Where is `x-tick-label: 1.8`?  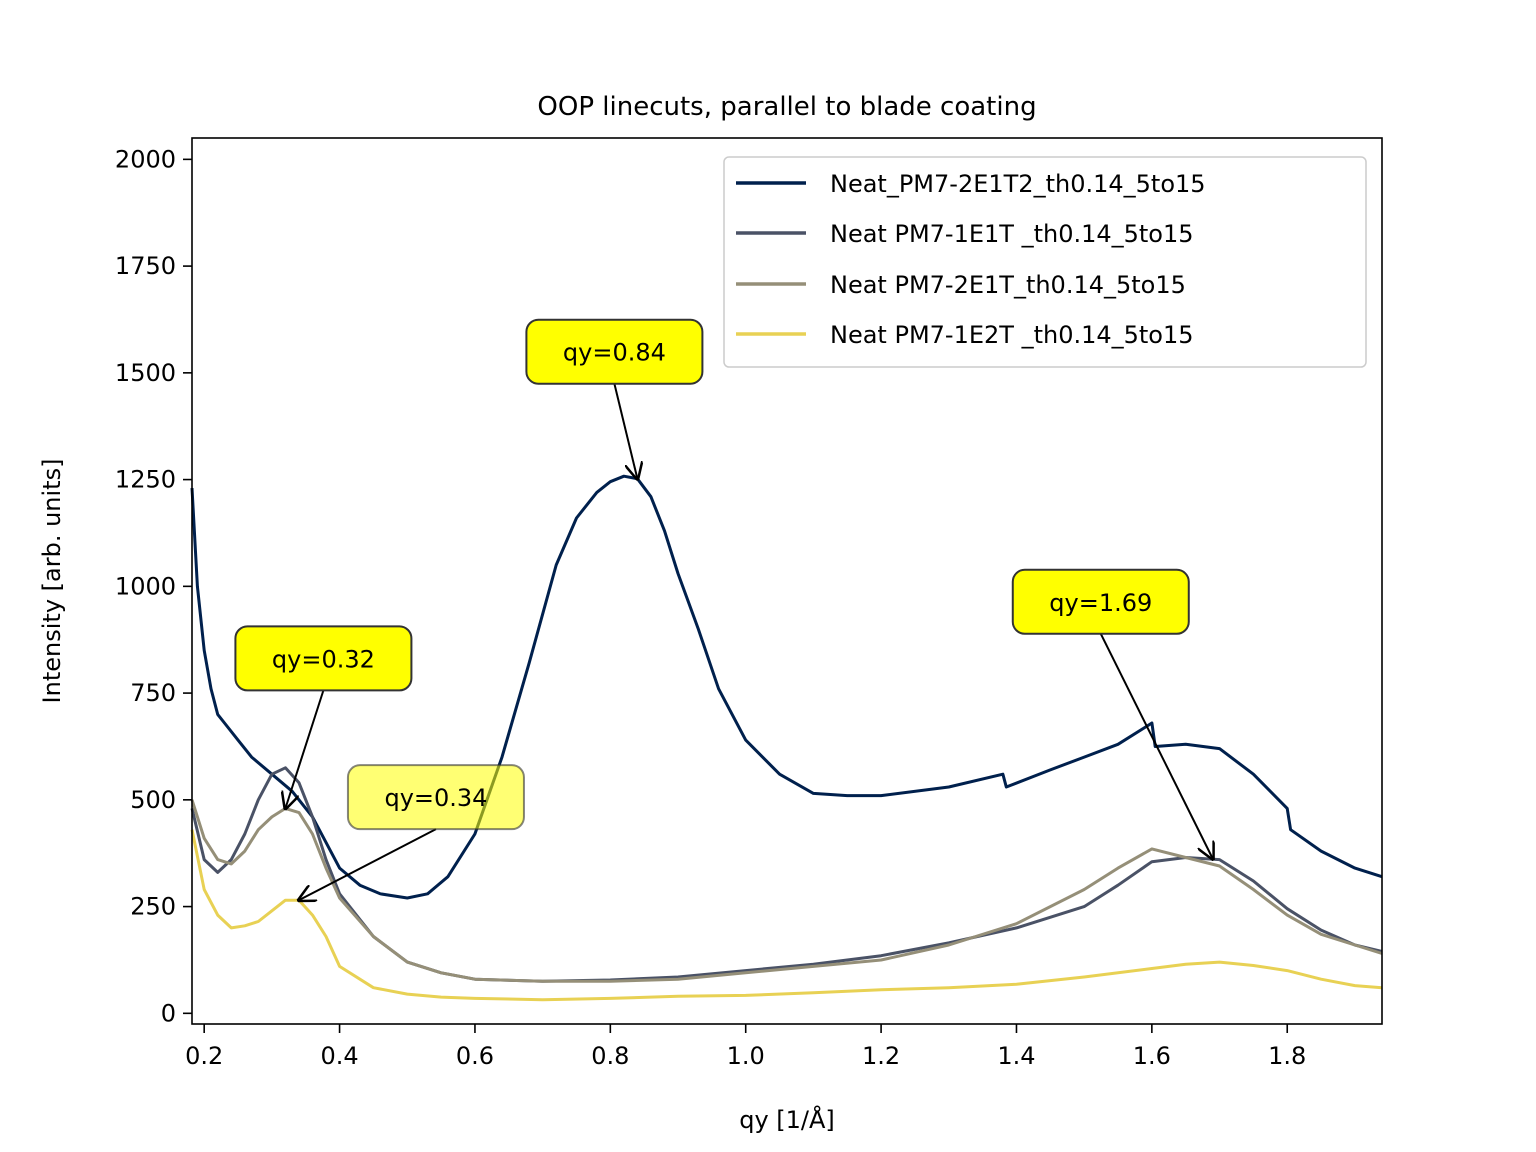
x-tick-label: 1.8 is located at coordinates (1287, 1056).